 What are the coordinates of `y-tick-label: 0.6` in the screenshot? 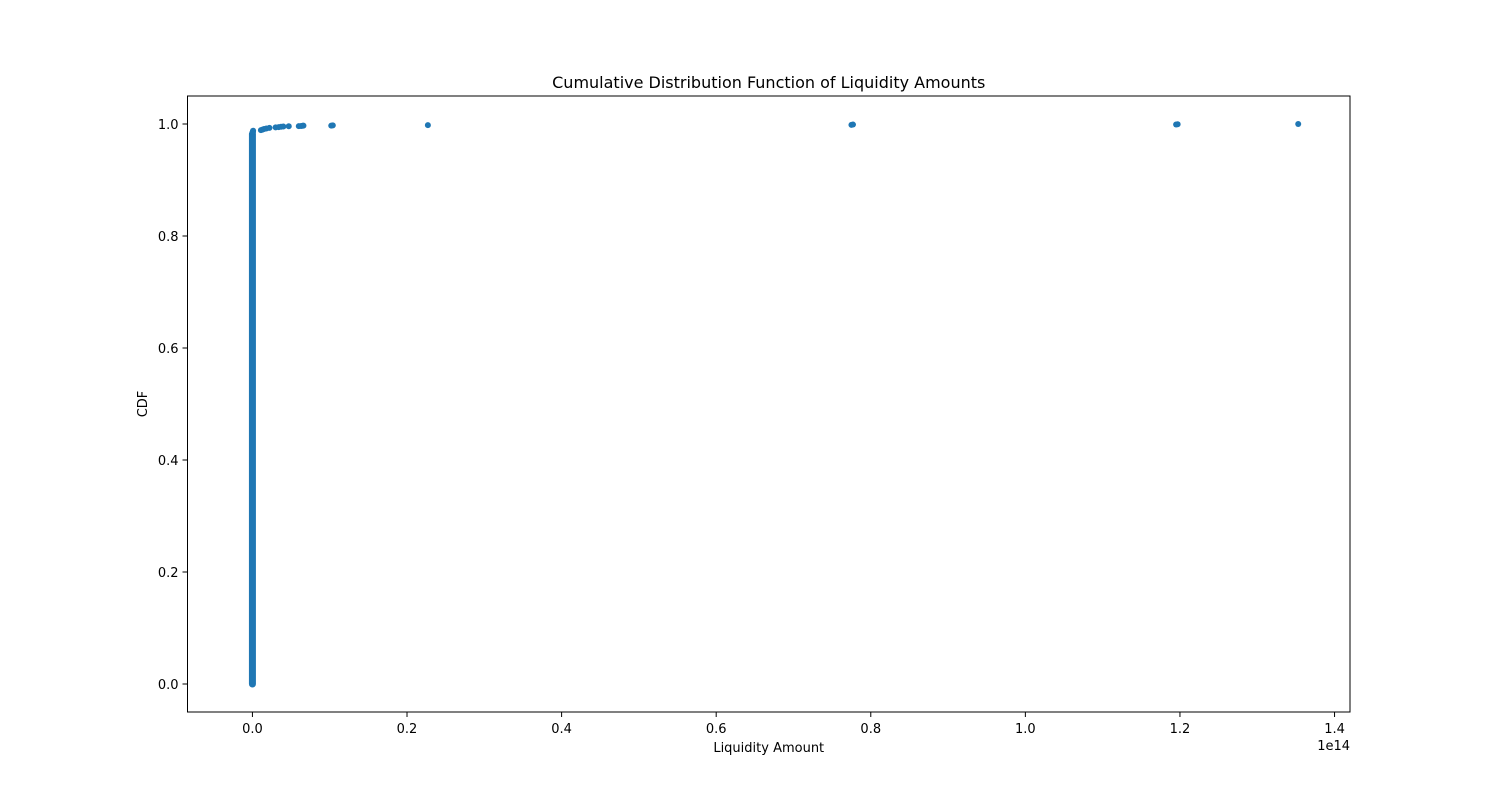 It's located at (168, 349).